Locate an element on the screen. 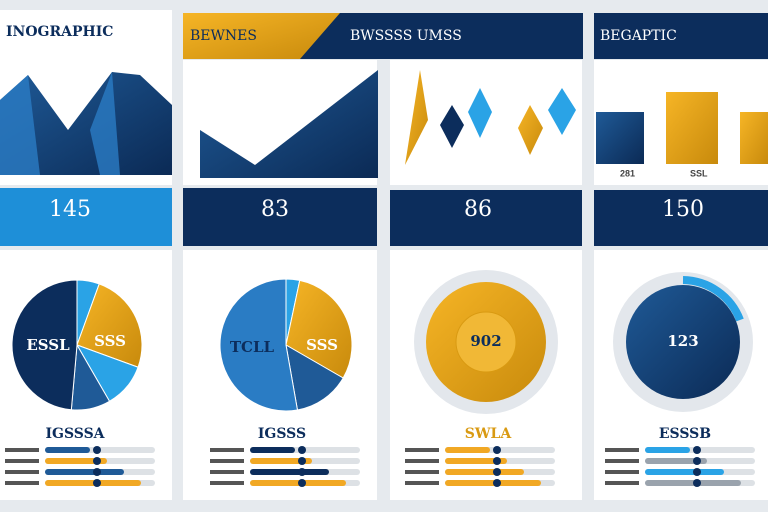 This screenshot has width=768, height=512. pie-label: ESSL is located at coordinates (48, 345).